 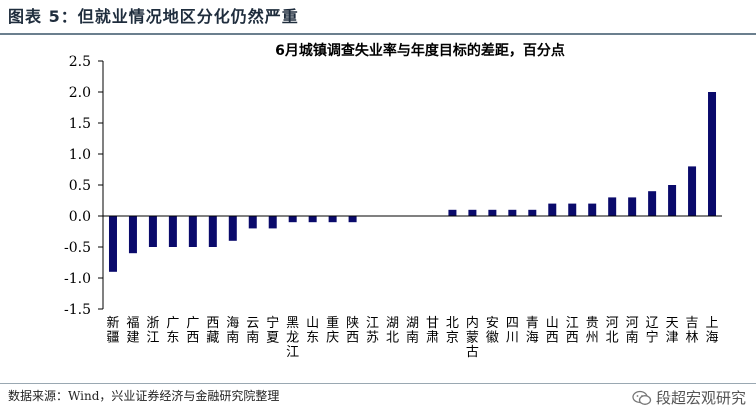 What do you see at coordinates (372, 331) in the screenshot?
I see `x-tick-label: 江苏` at bounding box center [372, 331].